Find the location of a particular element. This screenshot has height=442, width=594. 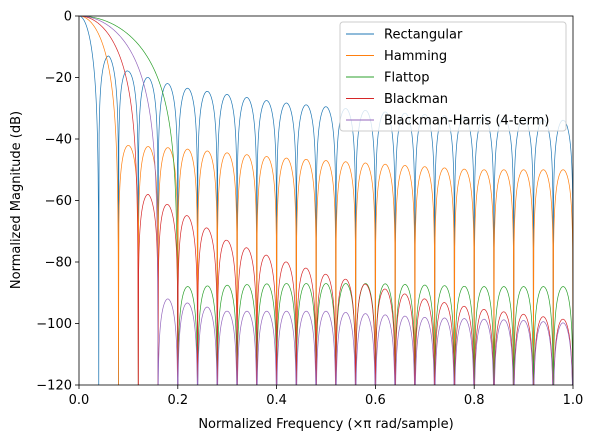

y-tick-label: −100 is located at coordinates (54, 324).